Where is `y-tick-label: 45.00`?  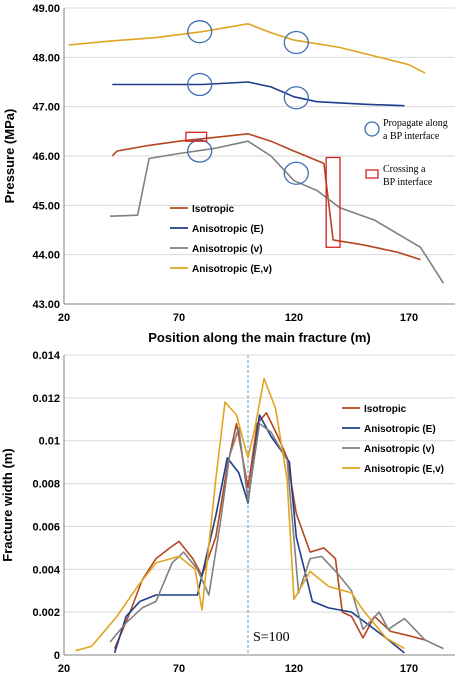 y-tick-label: 45.00 is located at coordinates (46, 206).